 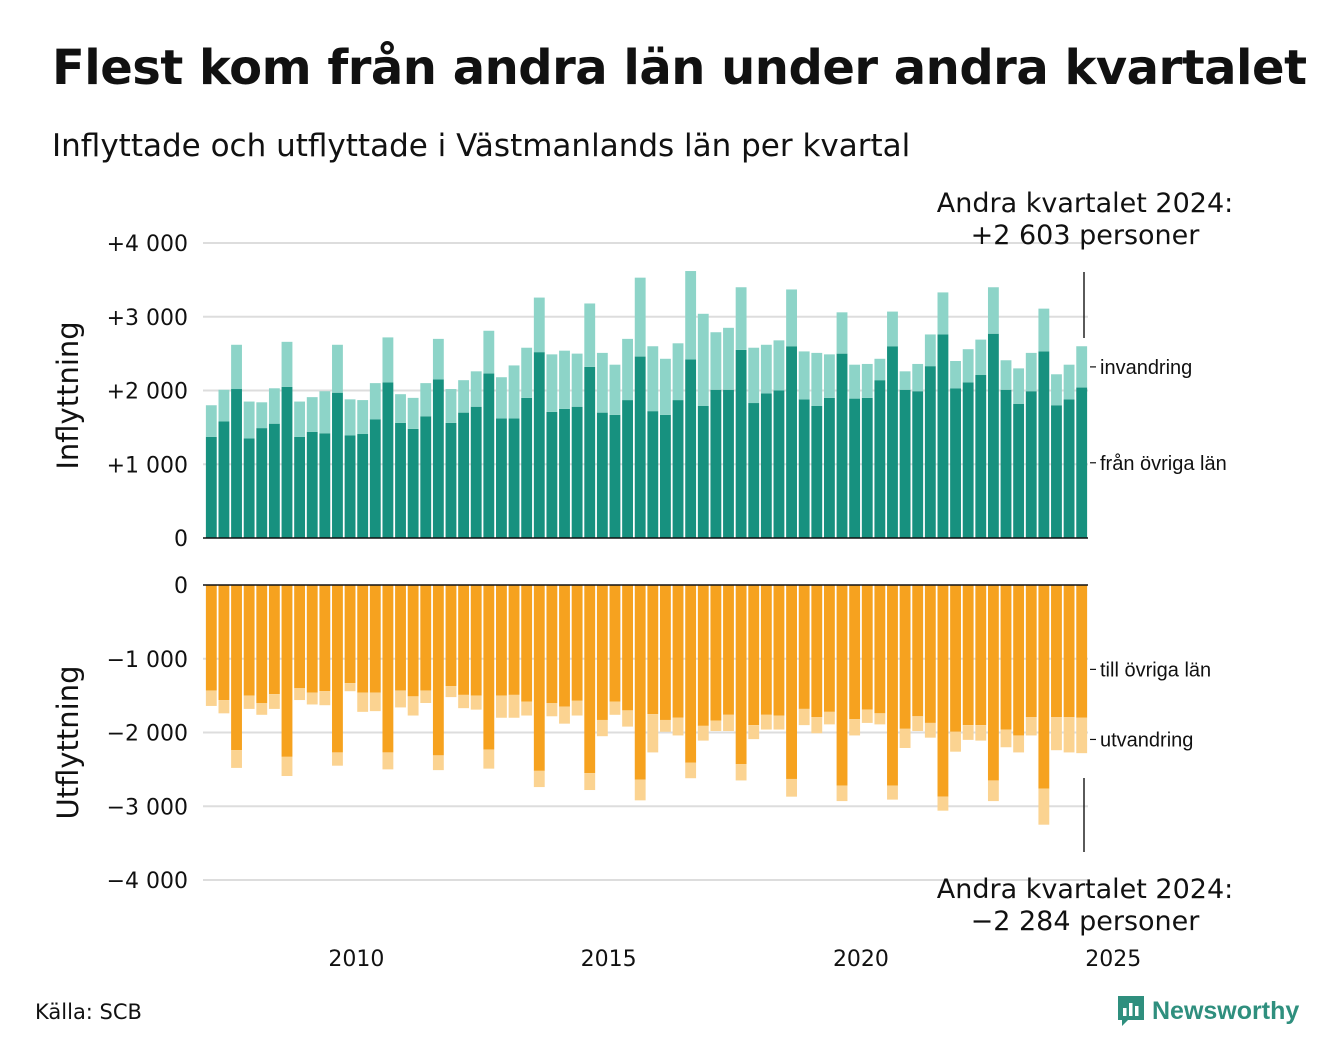 I want to click on y-tick-label: 0, so click(x=181, y=586).